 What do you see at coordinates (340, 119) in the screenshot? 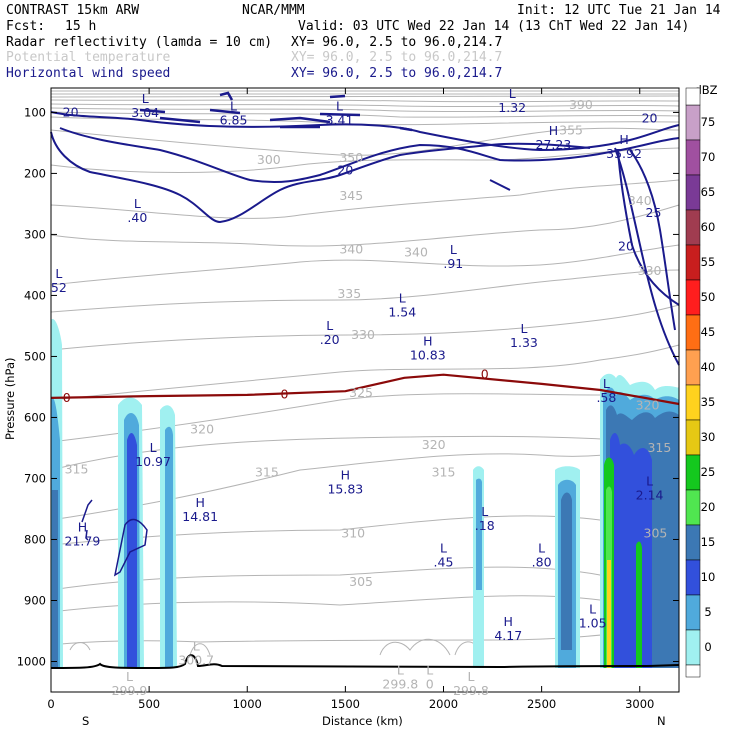
I see `extremum-value: 3.41` at bounding box center [340, 119].